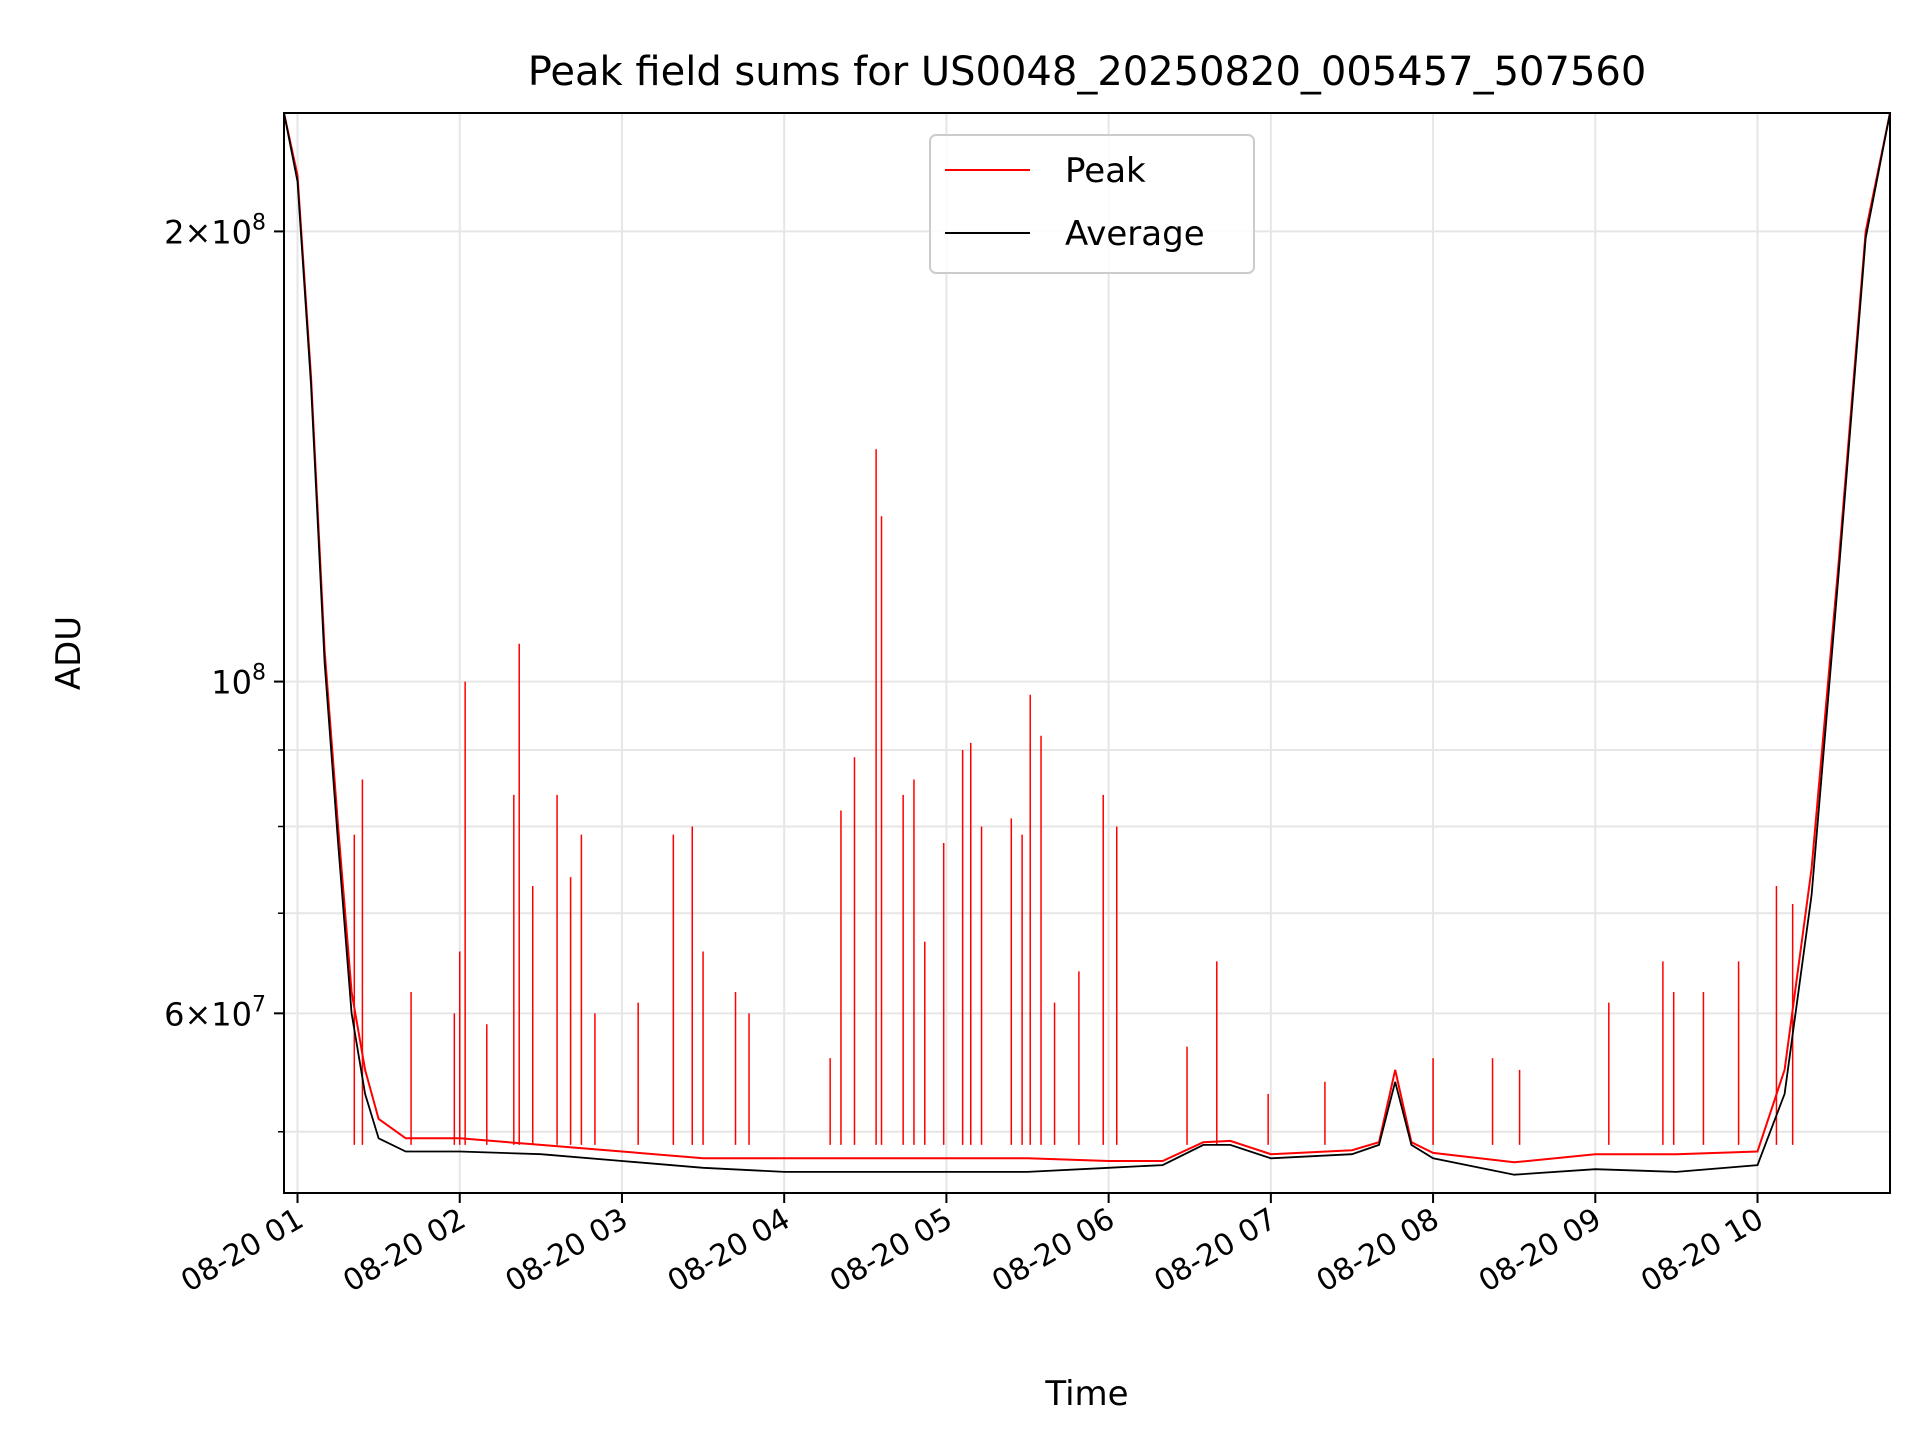 The width and height of the screenshot is (1920, 1440). What do you see at coordinates (1086, 1394) in the screenshot?
I see `x-axis-label: Time` at bounding box center [1086, 1394].